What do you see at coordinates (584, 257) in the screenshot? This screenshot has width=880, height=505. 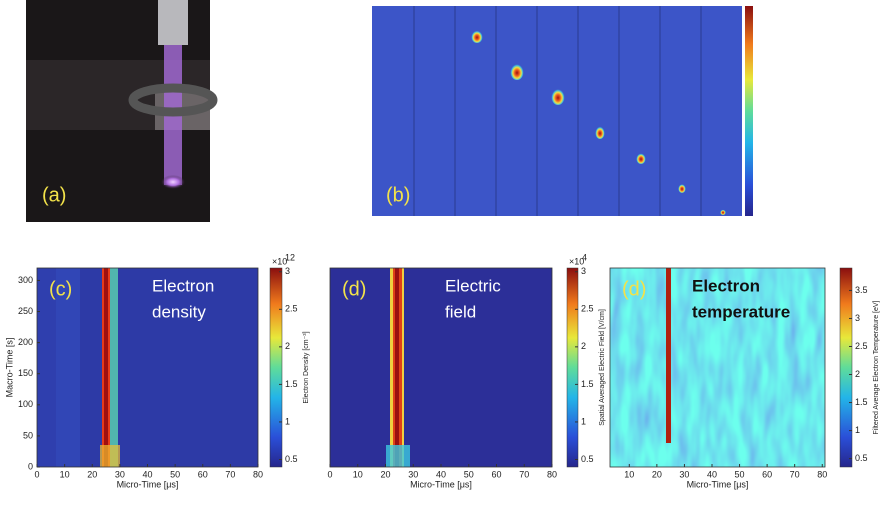 I see `colorbar-exponent: 4` at bounding box center [584, 257].